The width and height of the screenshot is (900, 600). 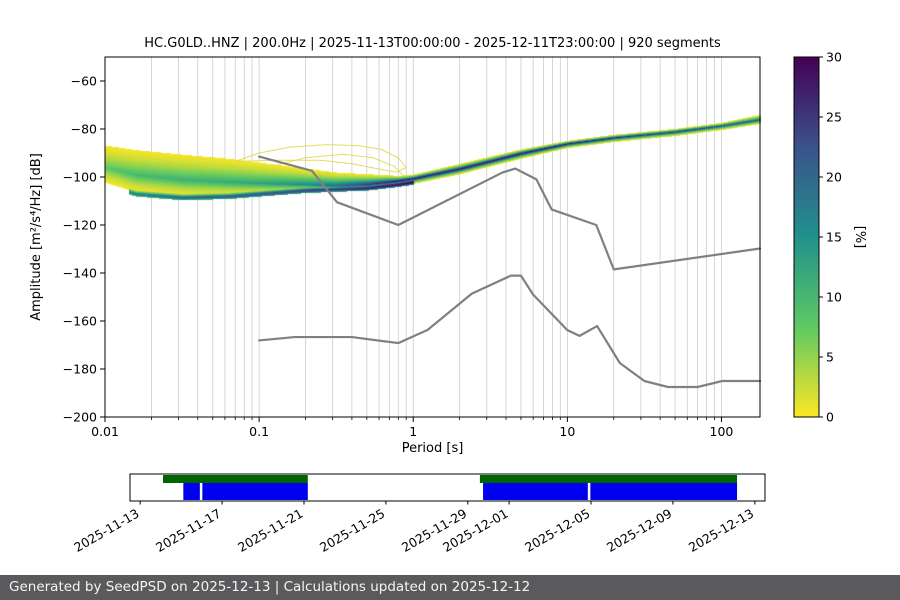 What do you see at coordinates (84, 129) in the screenshot?
I see `svg-text: −80` at bounding box center [84, 129].